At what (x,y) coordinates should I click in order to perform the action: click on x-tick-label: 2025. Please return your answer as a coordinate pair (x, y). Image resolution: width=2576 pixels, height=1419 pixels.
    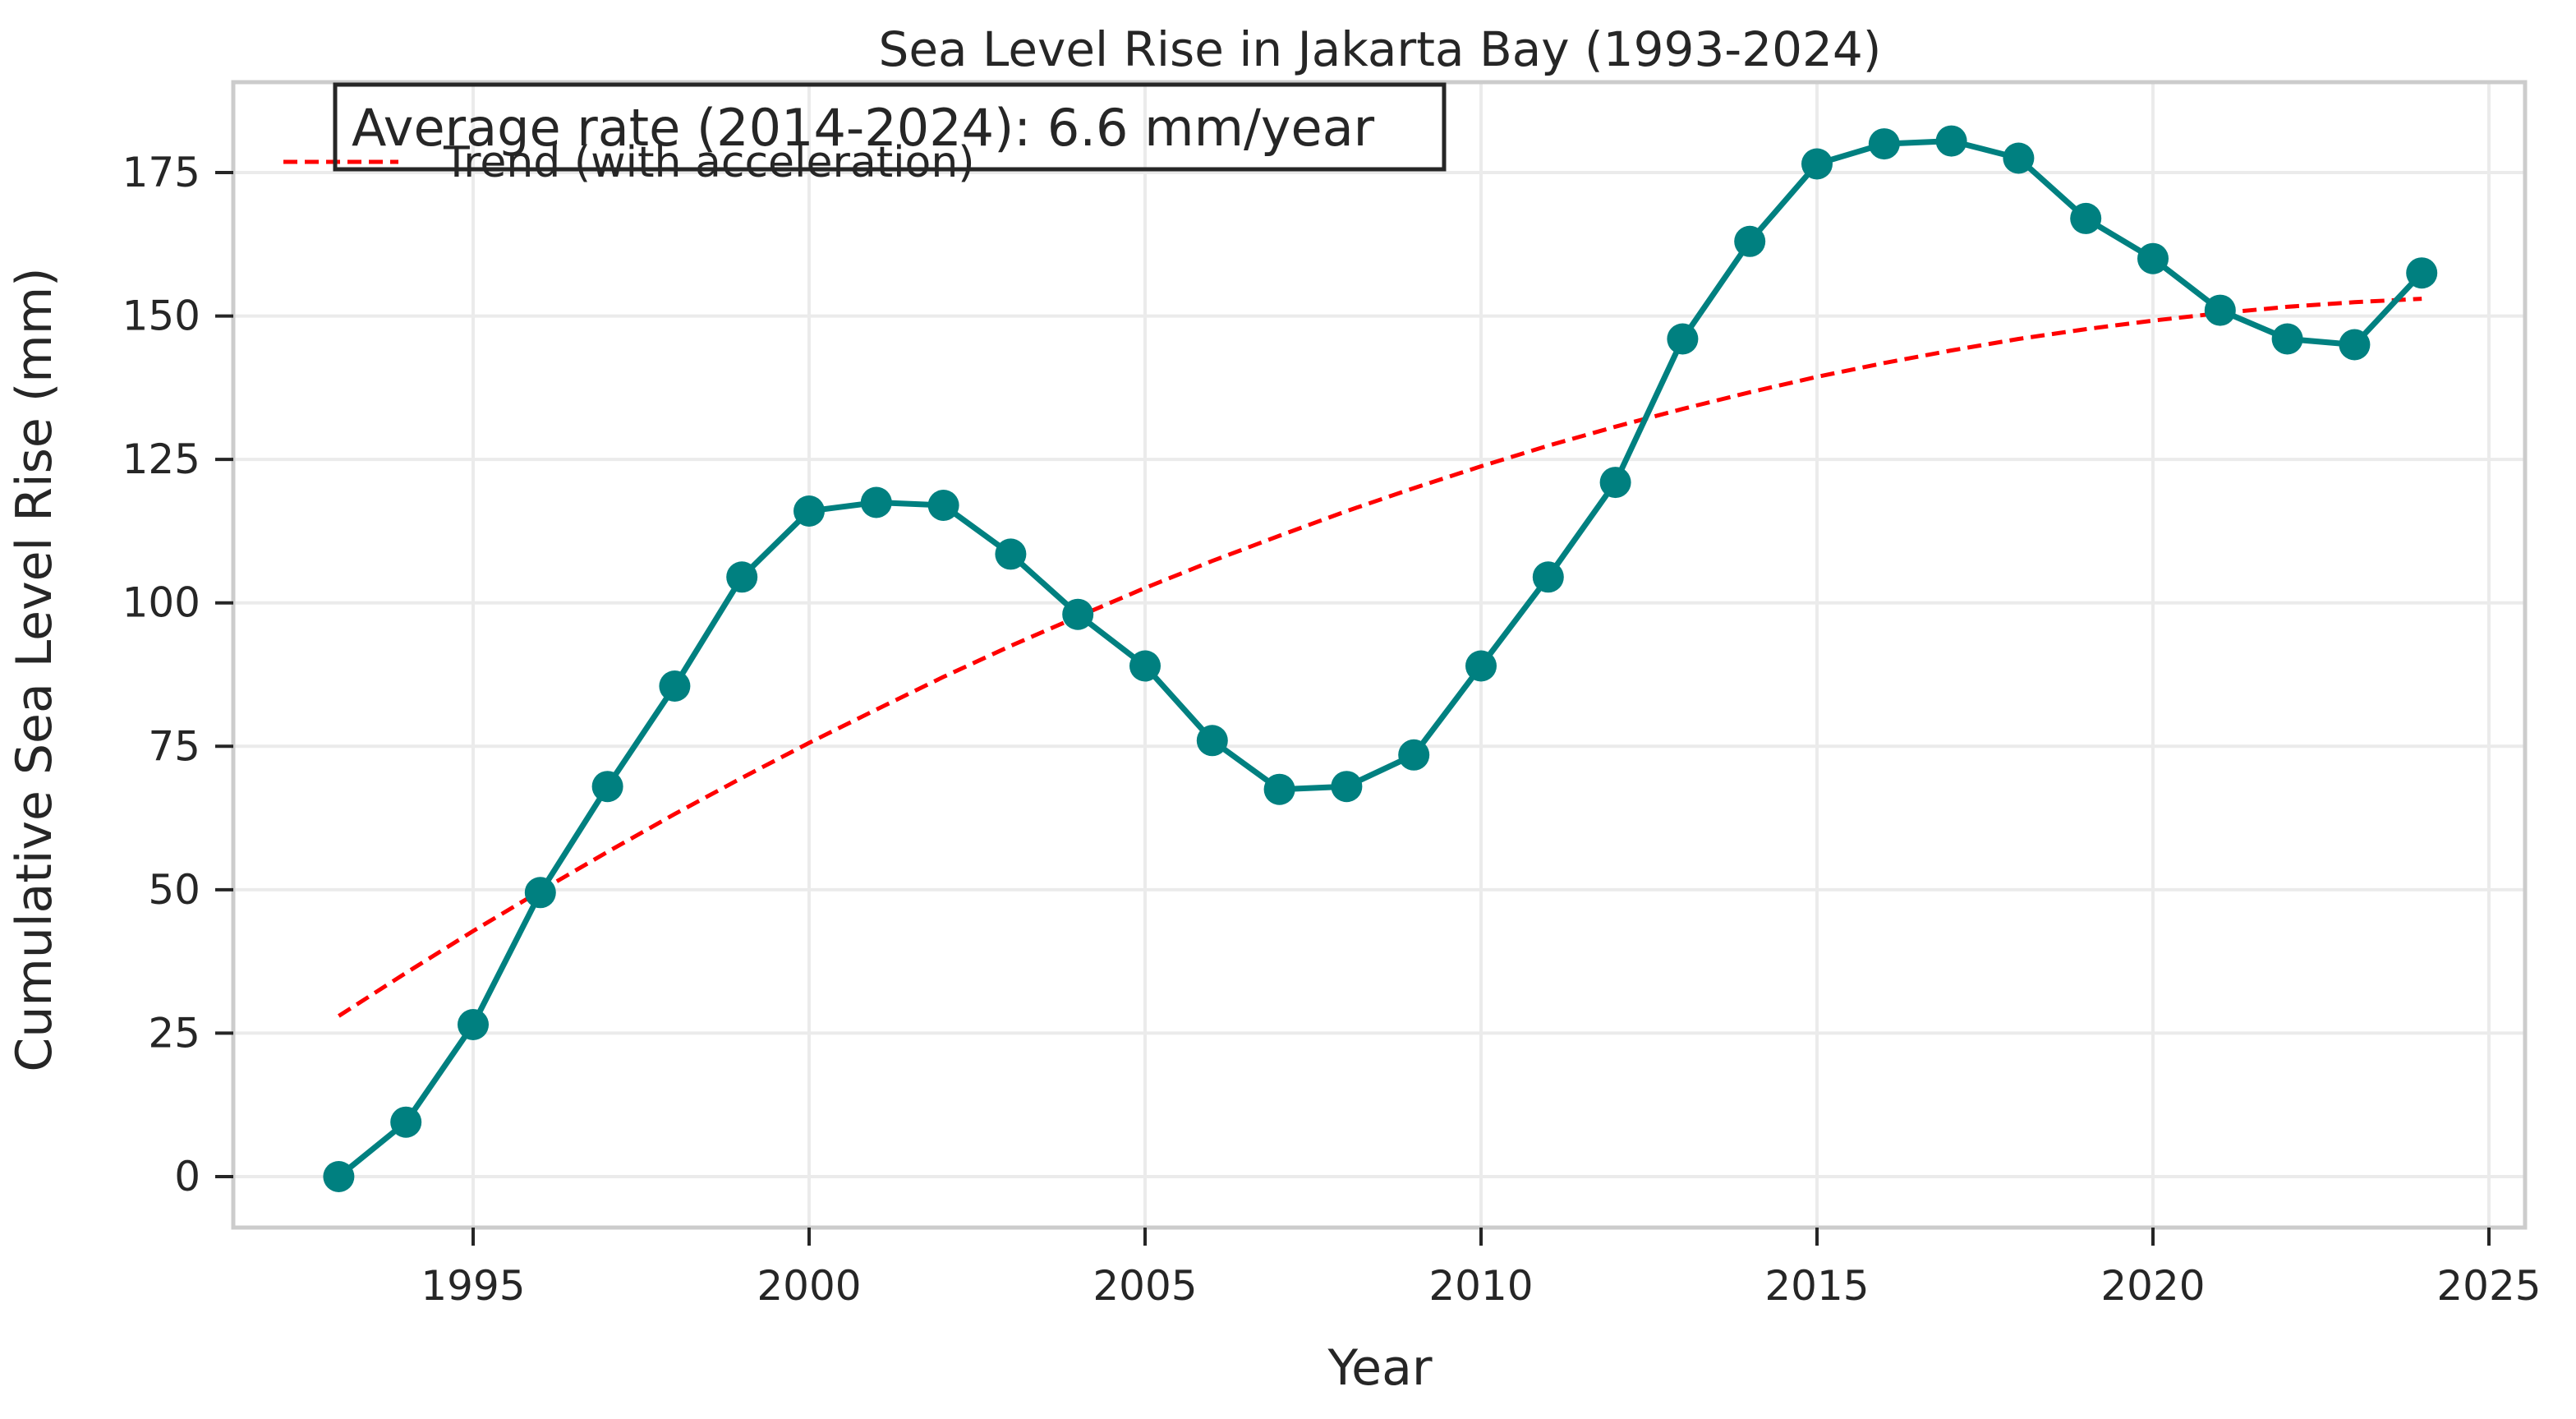
    Looking at the image, I should click on (2488, 1286).